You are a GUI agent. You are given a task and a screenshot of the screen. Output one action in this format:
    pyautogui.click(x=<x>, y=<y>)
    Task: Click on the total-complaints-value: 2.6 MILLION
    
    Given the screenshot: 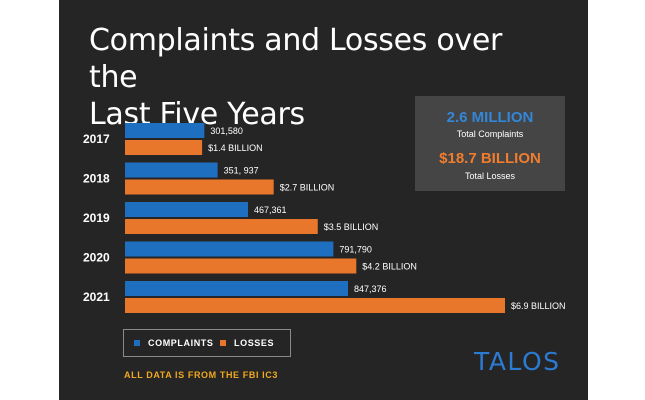 What is the action you would take?
    pyautogui.click(x=490, y=117)
    